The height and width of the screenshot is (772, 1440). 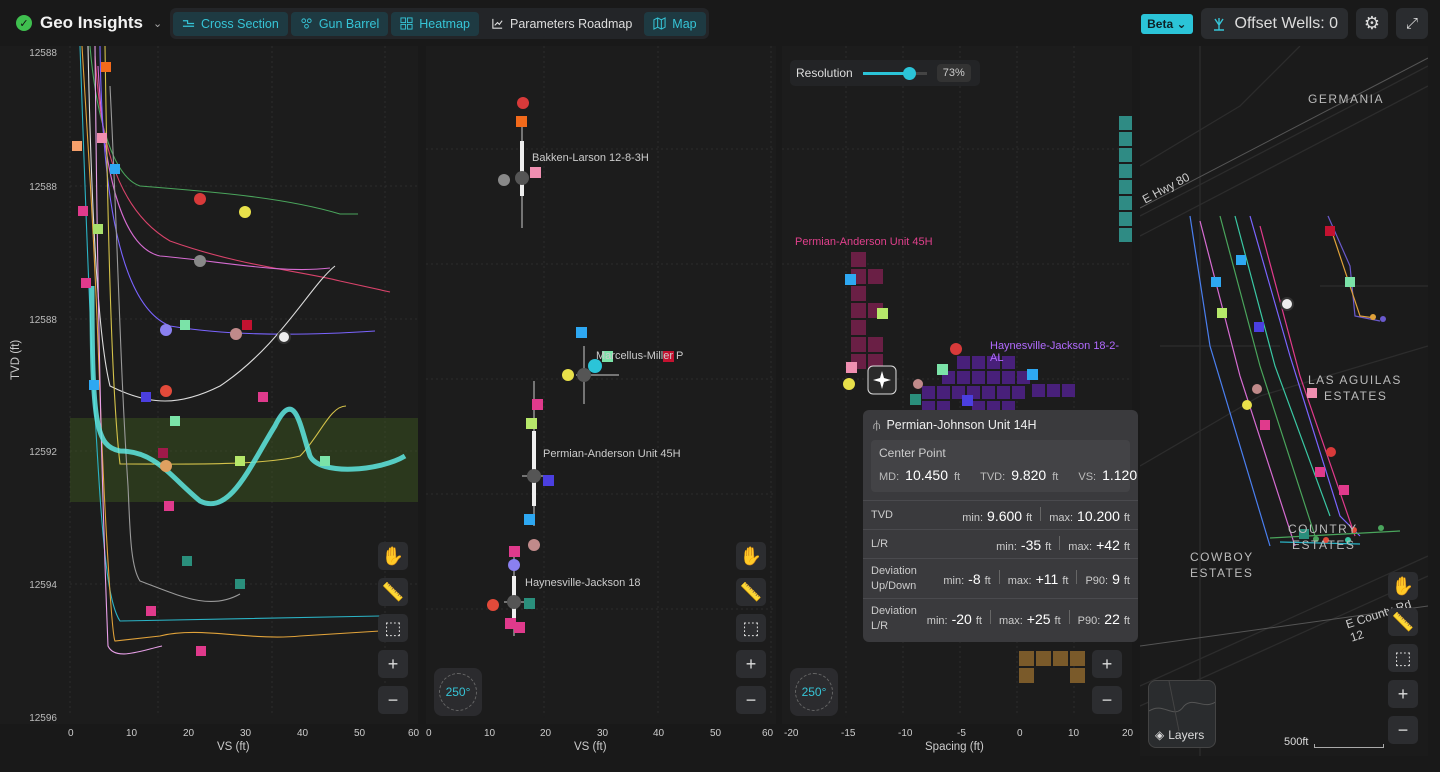 What do you see at coordinates (1047, 579) in the screenshot?
I see `max-value: +11` at bounding box center [1047, 579].